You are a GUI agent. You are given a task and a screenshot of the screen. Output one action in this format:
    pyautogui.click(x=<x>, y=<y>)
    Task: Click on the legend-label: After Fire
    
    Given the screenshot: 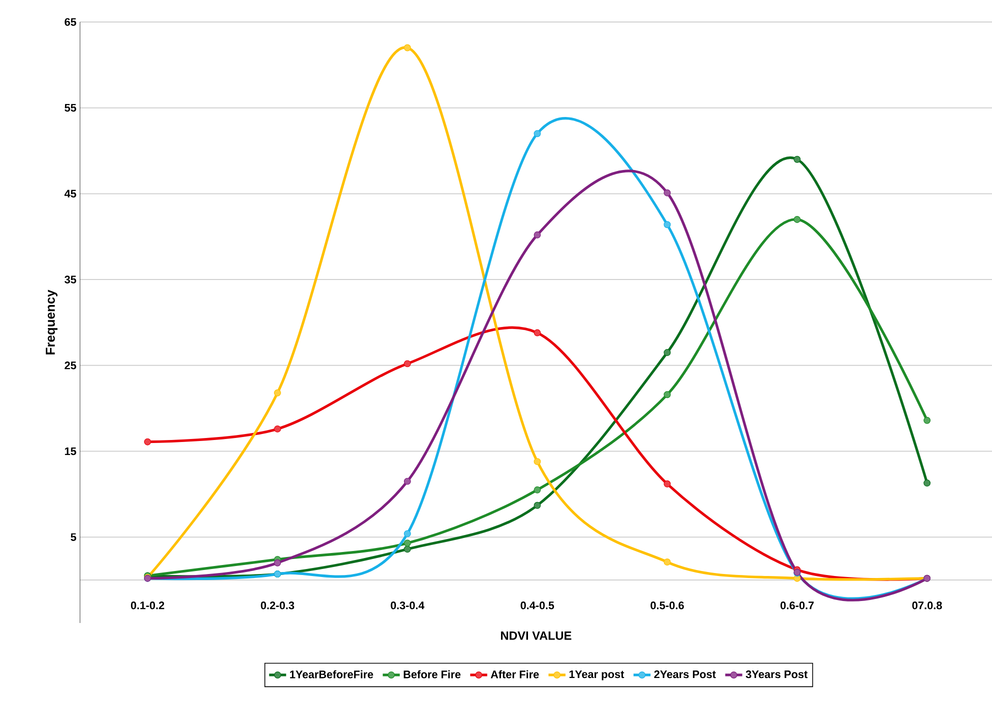 What is the action you would take?
    pyautogui.click(x=514, y=674)
    